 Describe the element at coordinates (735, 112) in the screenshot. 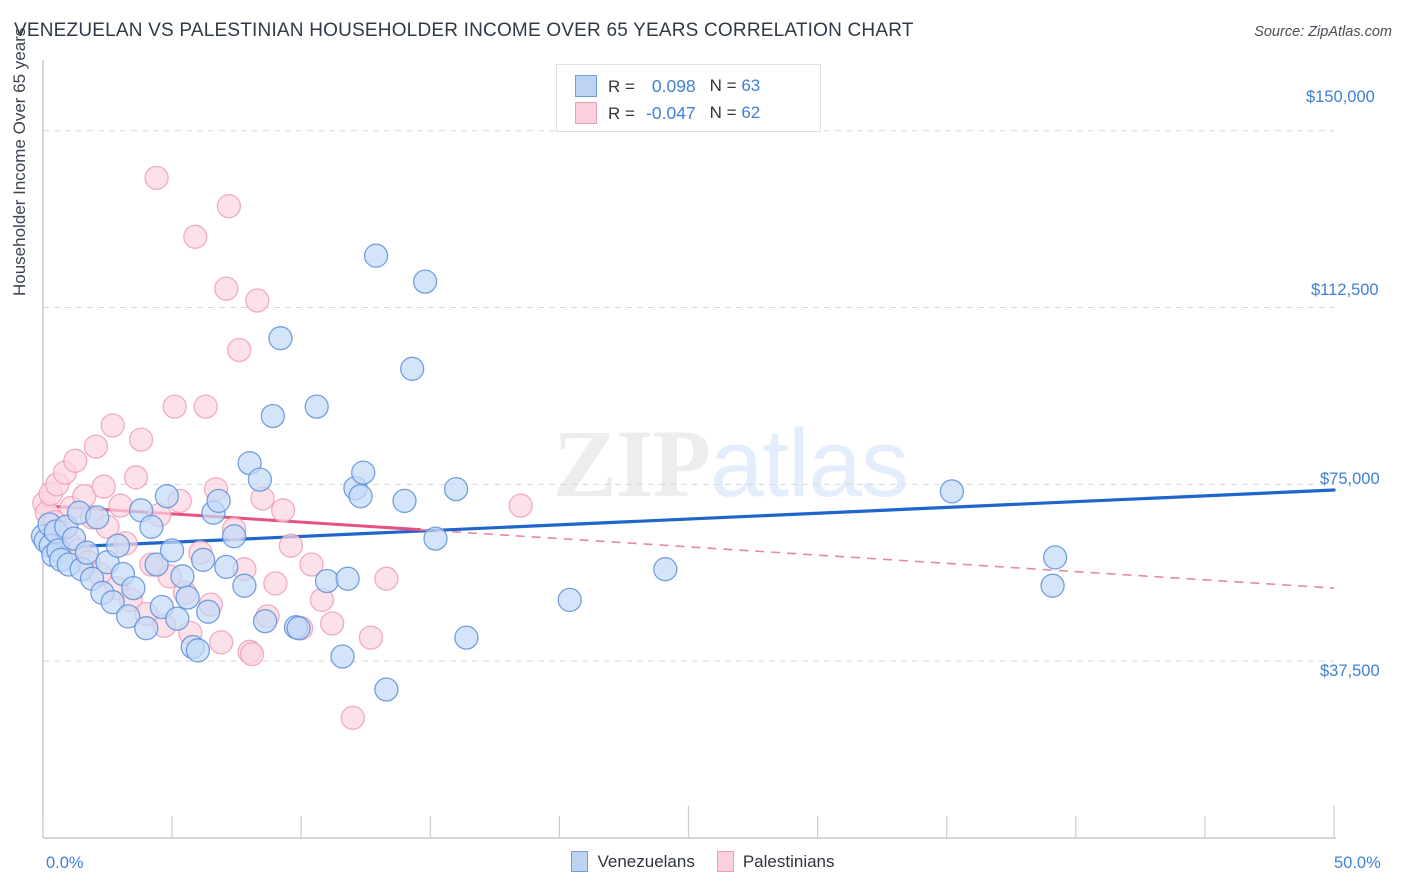

I see `stats-n-label-palestinians: N = 62` at that location.